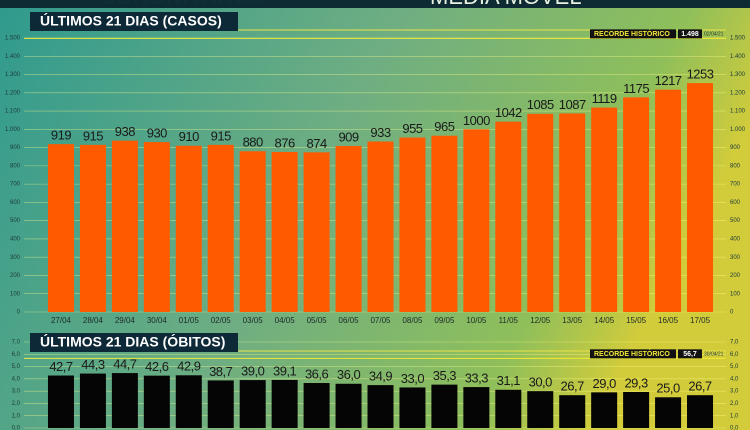  Describe the element at coordinates (125, 131) in the screenshot. I see `value-label: 938` at that location.